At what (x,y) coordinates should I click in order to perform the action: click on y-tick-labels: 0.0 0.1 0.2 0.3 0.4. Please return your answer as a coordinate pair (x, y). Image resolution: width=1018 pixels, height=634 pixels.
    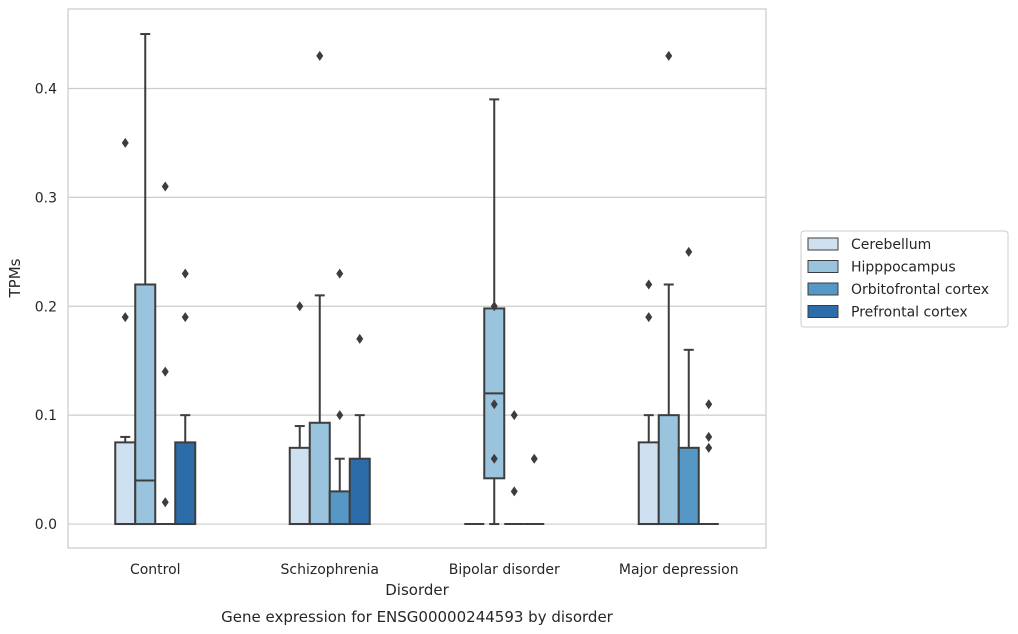
    Looking at the image, I should click on (46, 307).